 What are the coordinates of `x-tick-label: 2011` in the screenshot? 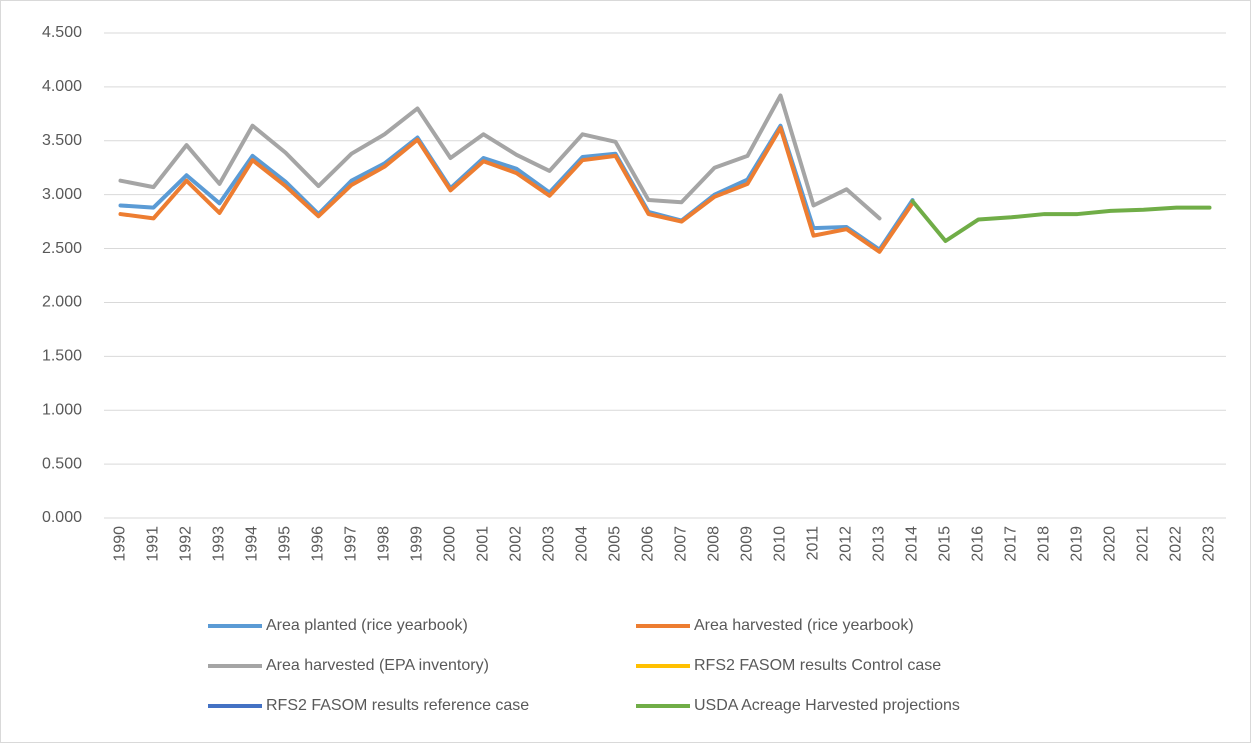 It's located at (813, 543).